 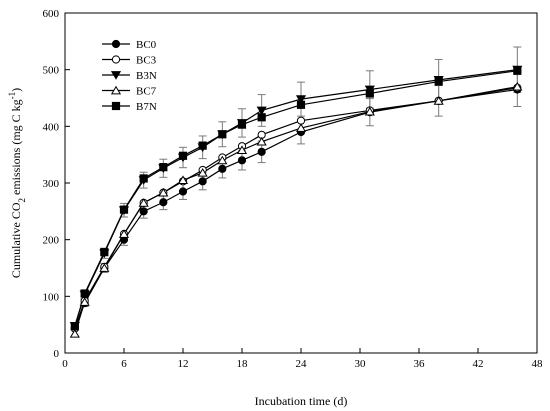 What do you see at coordinates (16, 148) in the screenshot?
I see `y-axis-title-part-b: emissions (mg C kg` at bounding box center [16, 148].